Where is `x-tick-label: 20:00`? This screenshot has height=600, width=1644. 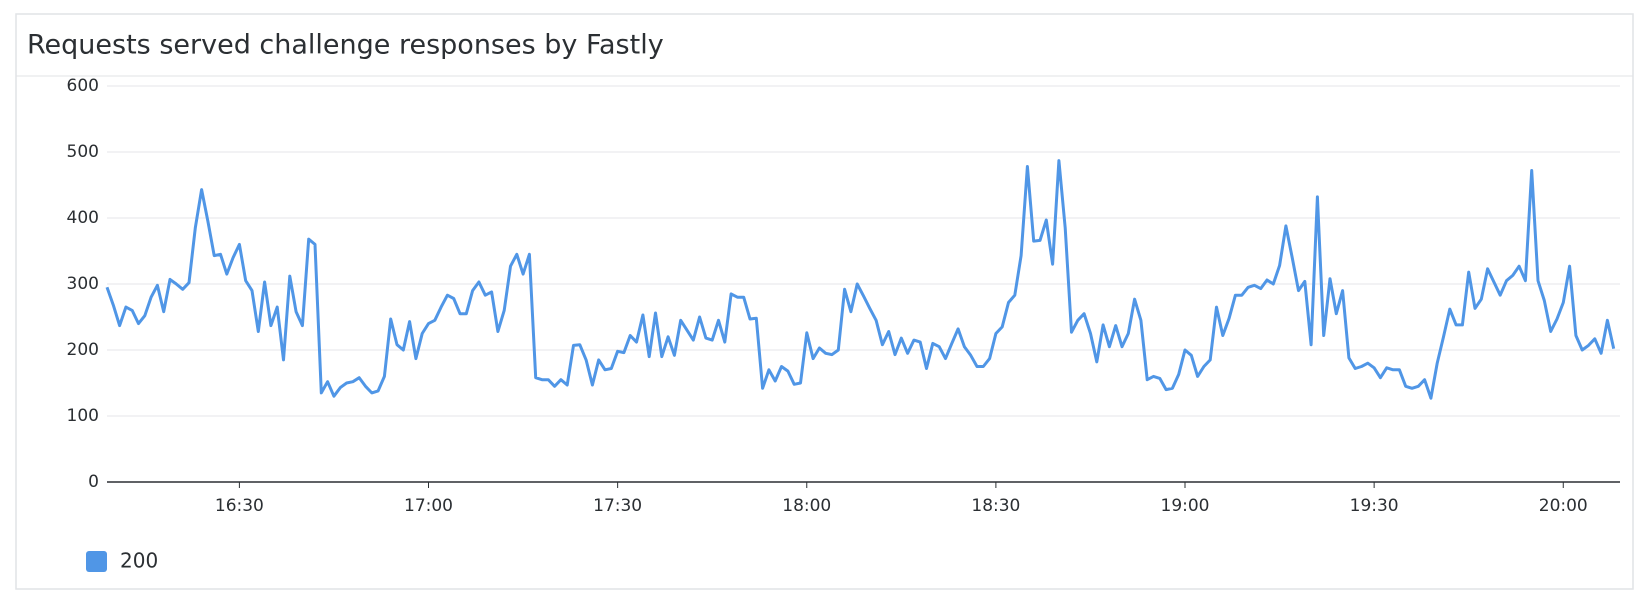
x-tick-label: 20:00 is located at coordinates (1563, 506).